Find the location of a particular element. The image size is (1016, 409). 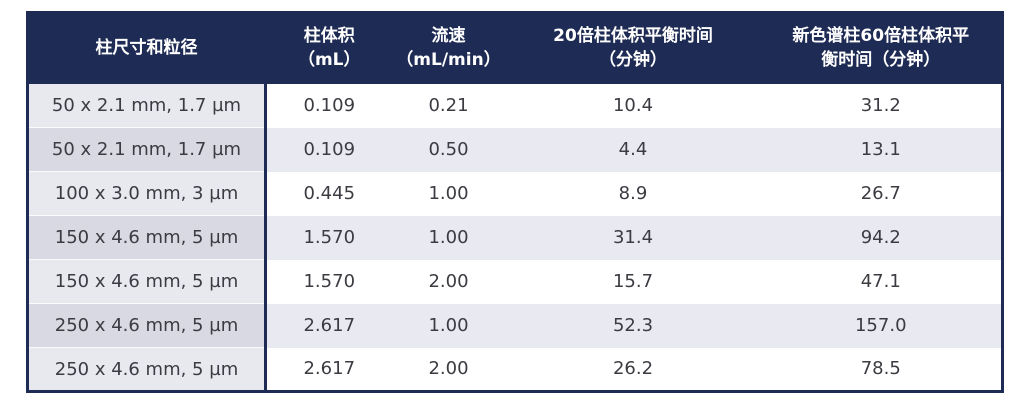

cell-eq-time-60x: 157.0 is located at coordinates (881, 325).